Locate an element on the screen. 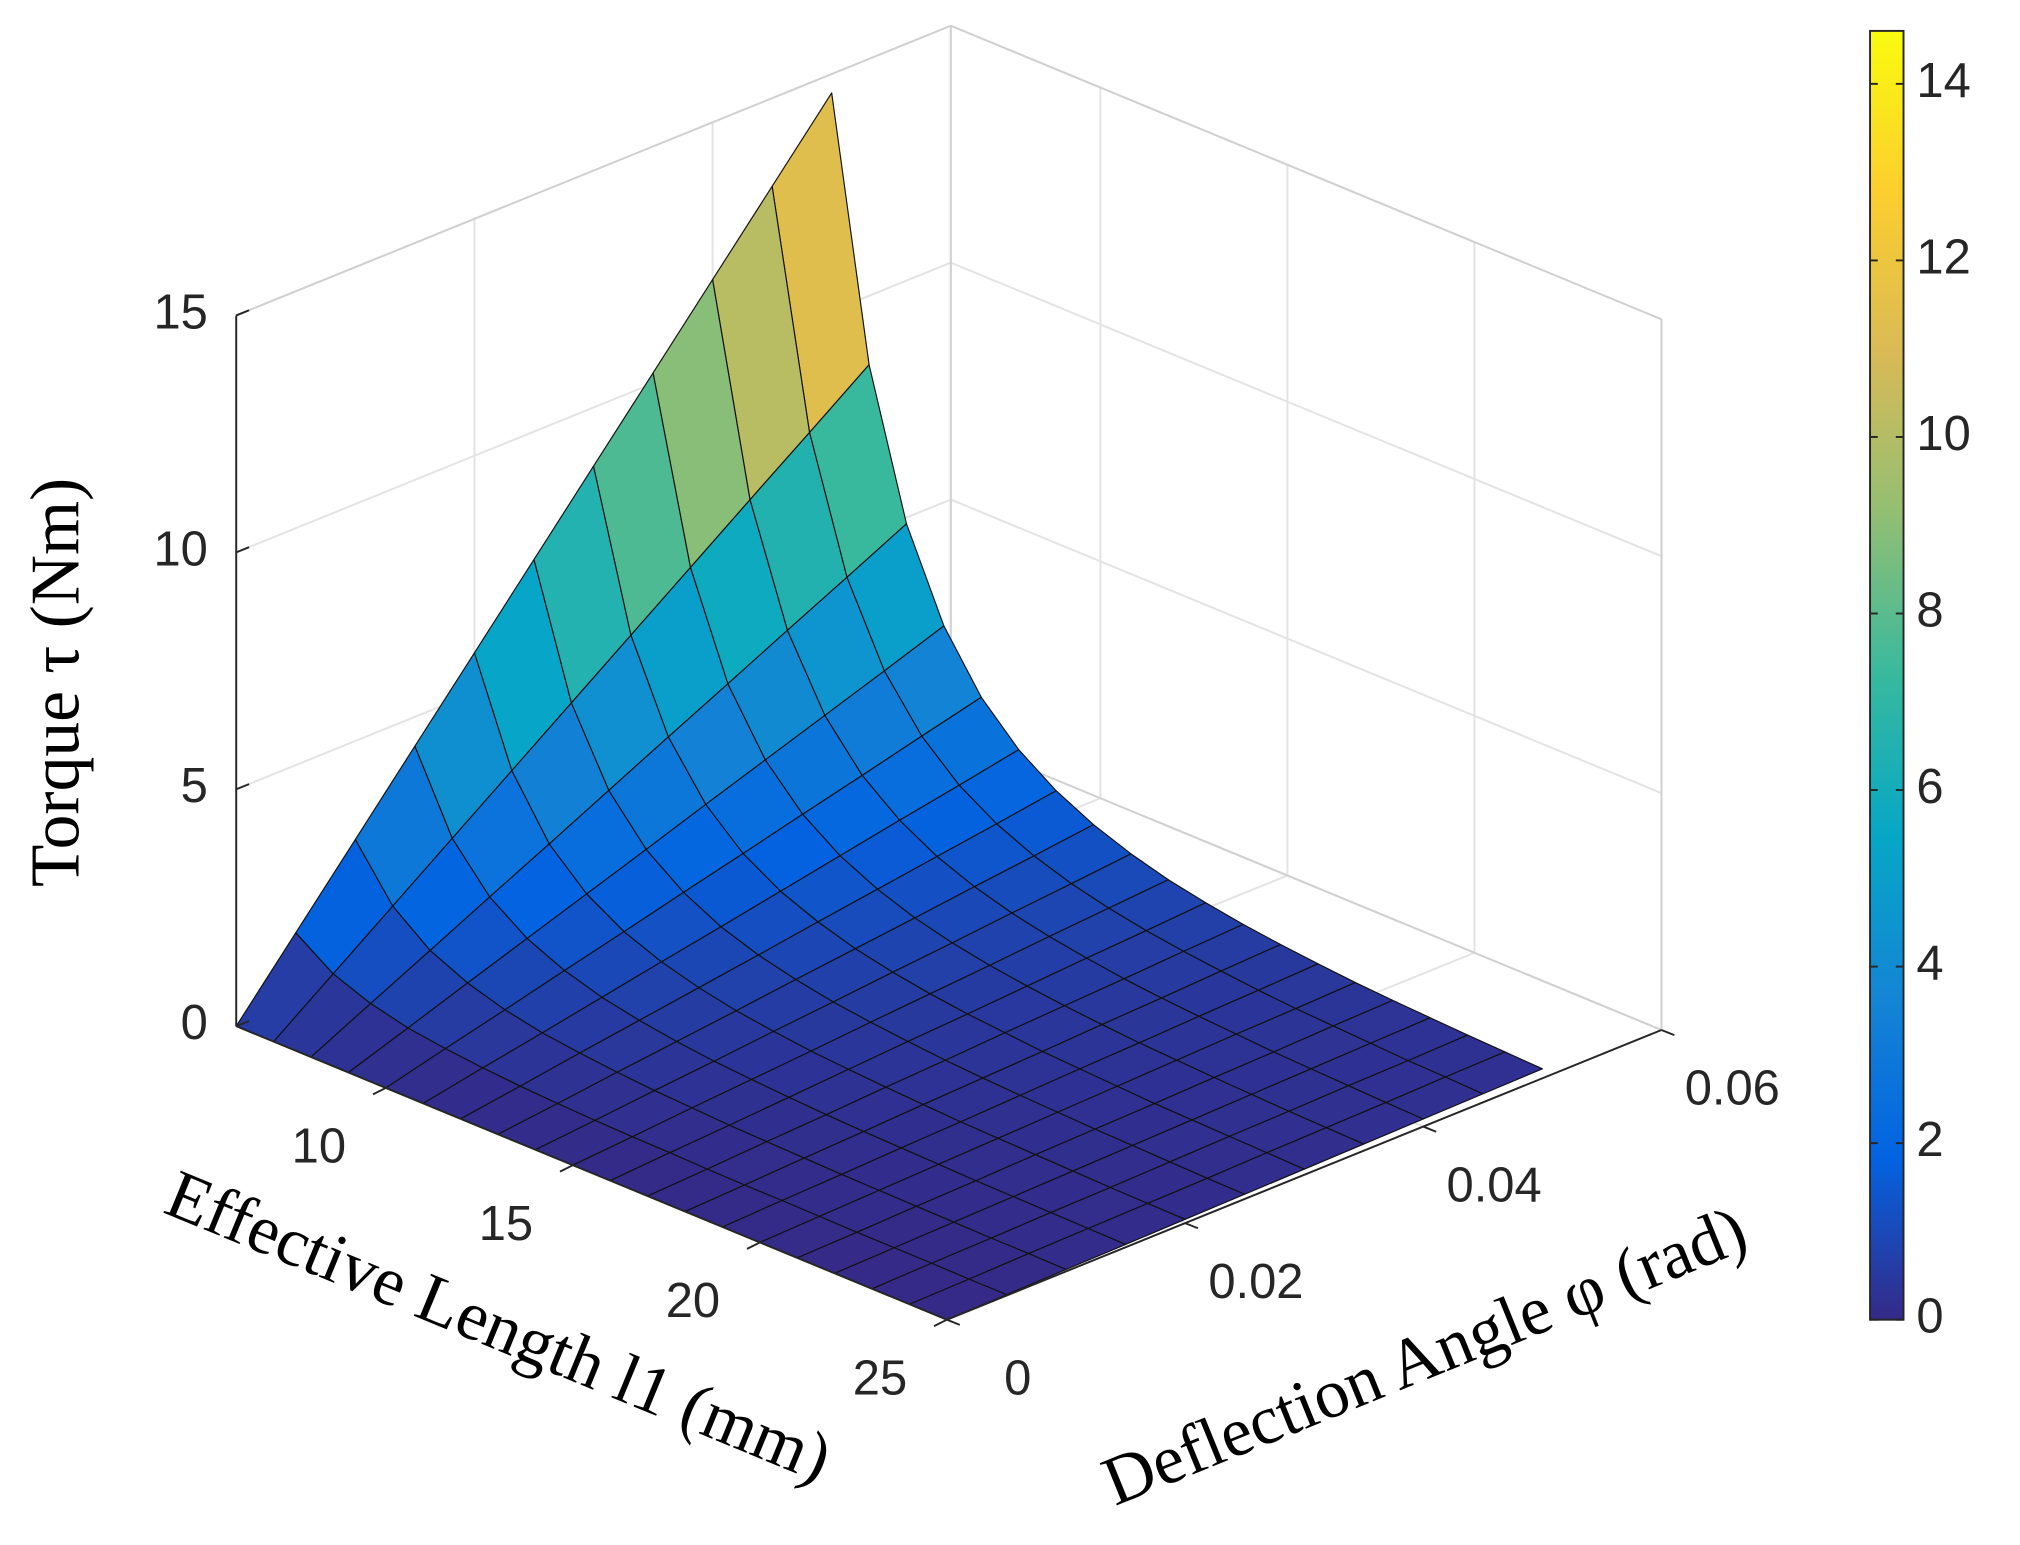 The height and width of the screenshot is (1545, 2020). y-axis is located at coordinates (1304, 1175).